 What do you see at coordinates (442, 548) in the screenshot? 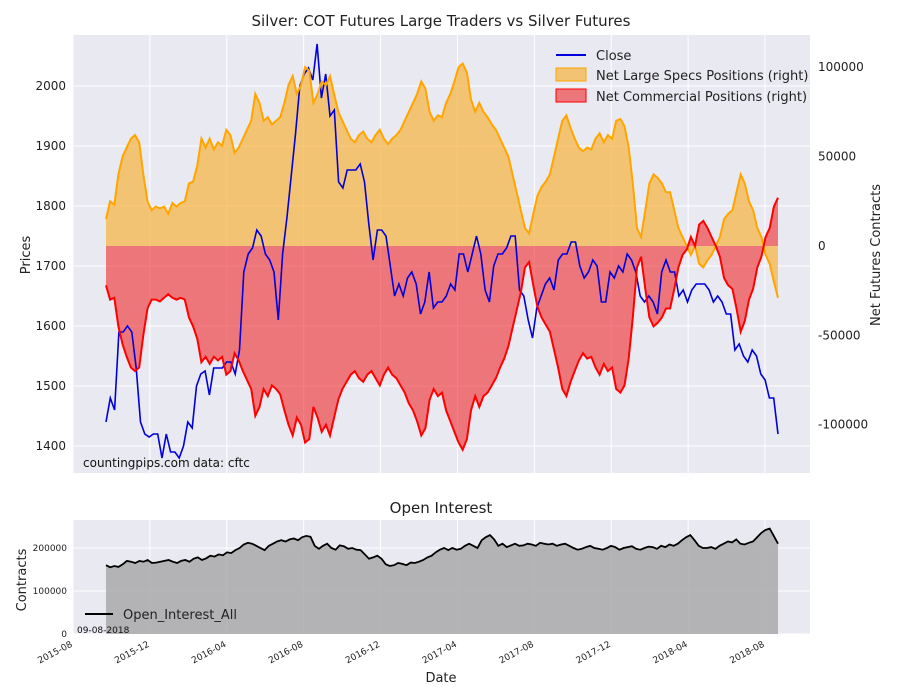
I see `open-interest-line` at bounding box center [442, 548].